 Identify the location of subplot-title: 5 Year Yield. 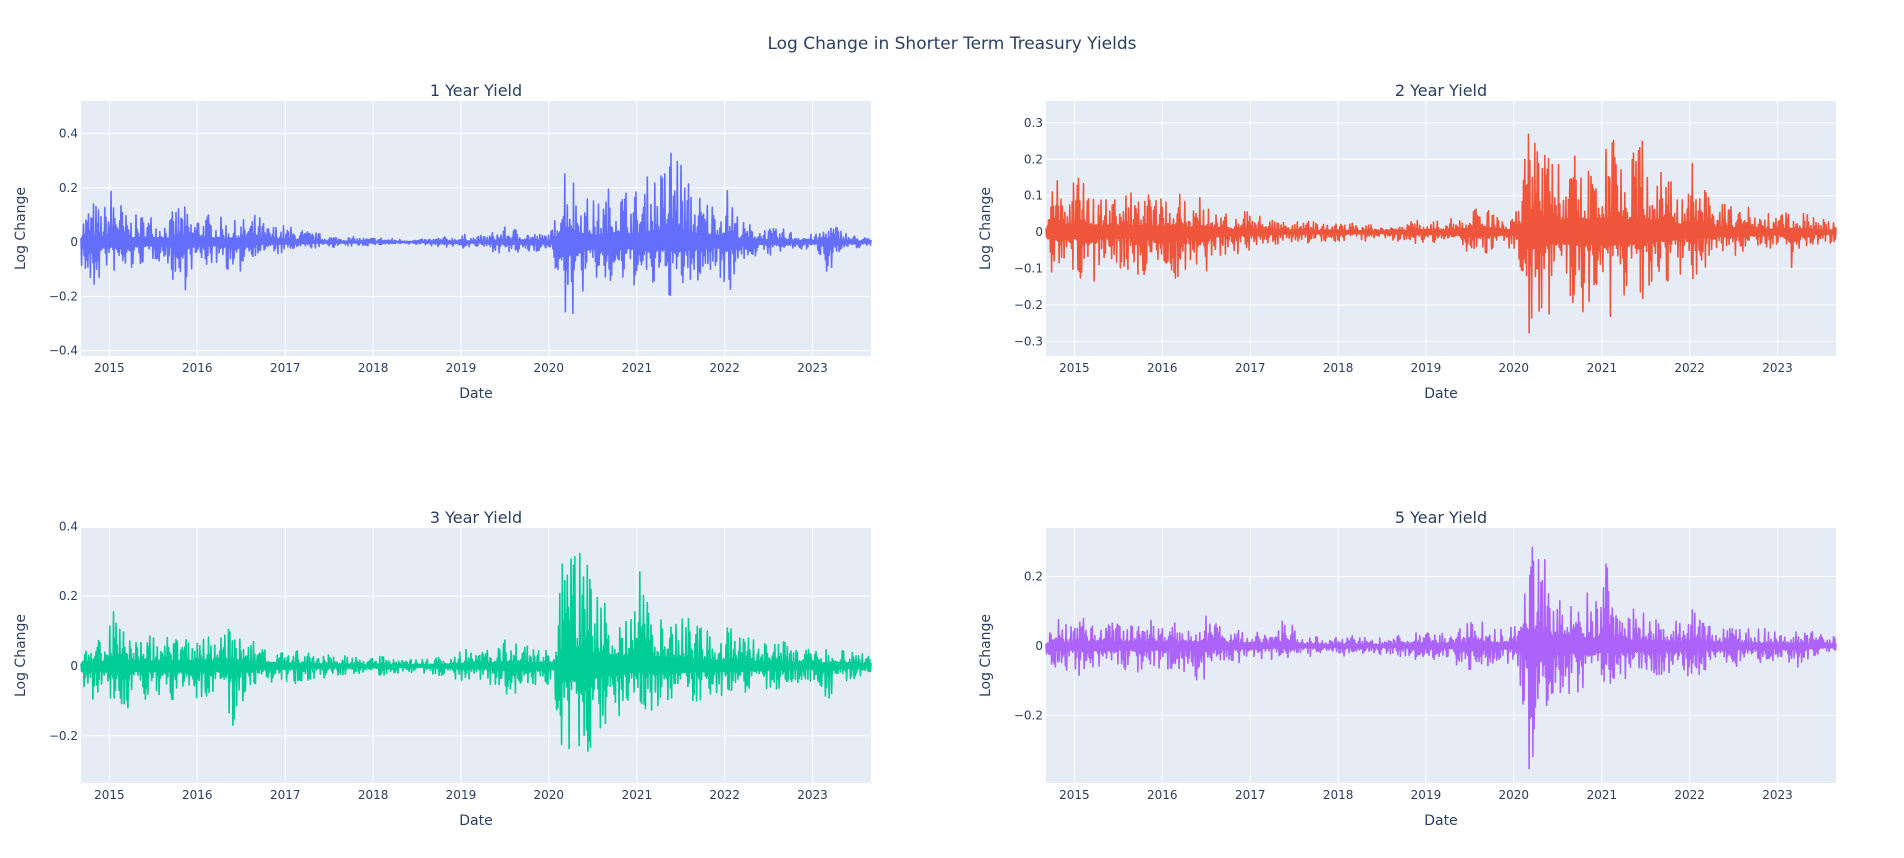
(1441, 517).